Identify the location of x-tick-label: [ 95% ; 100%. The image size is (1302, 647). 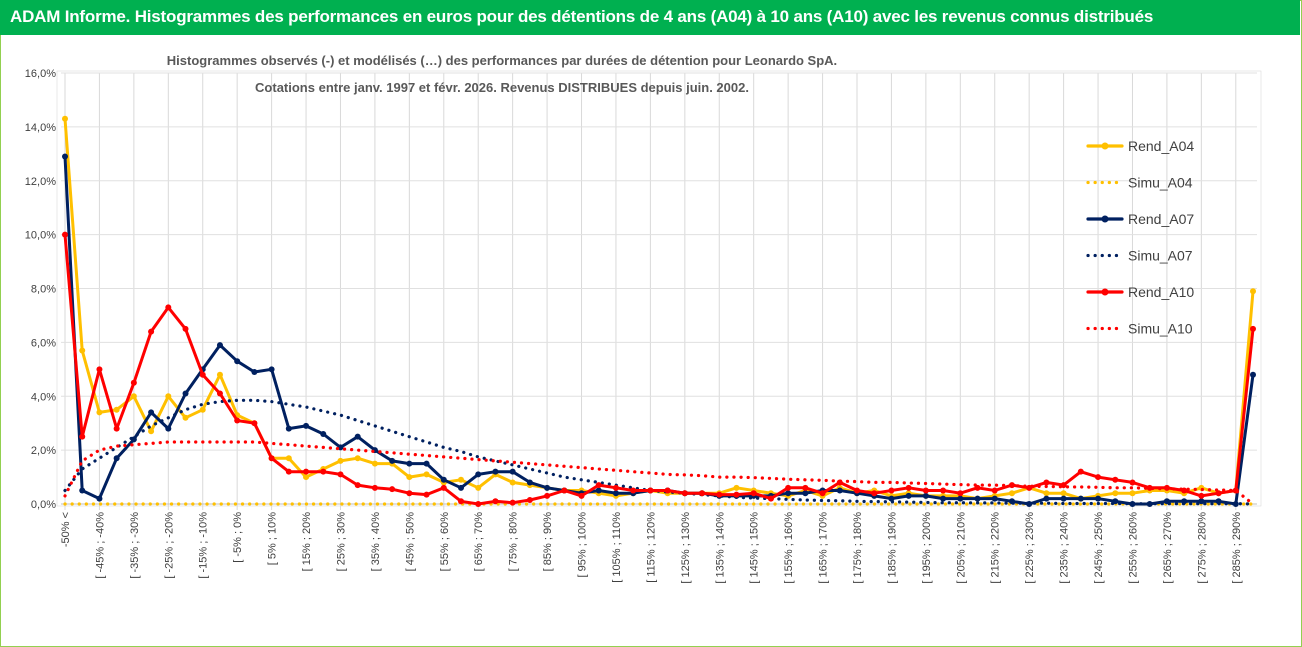
(583, 545).